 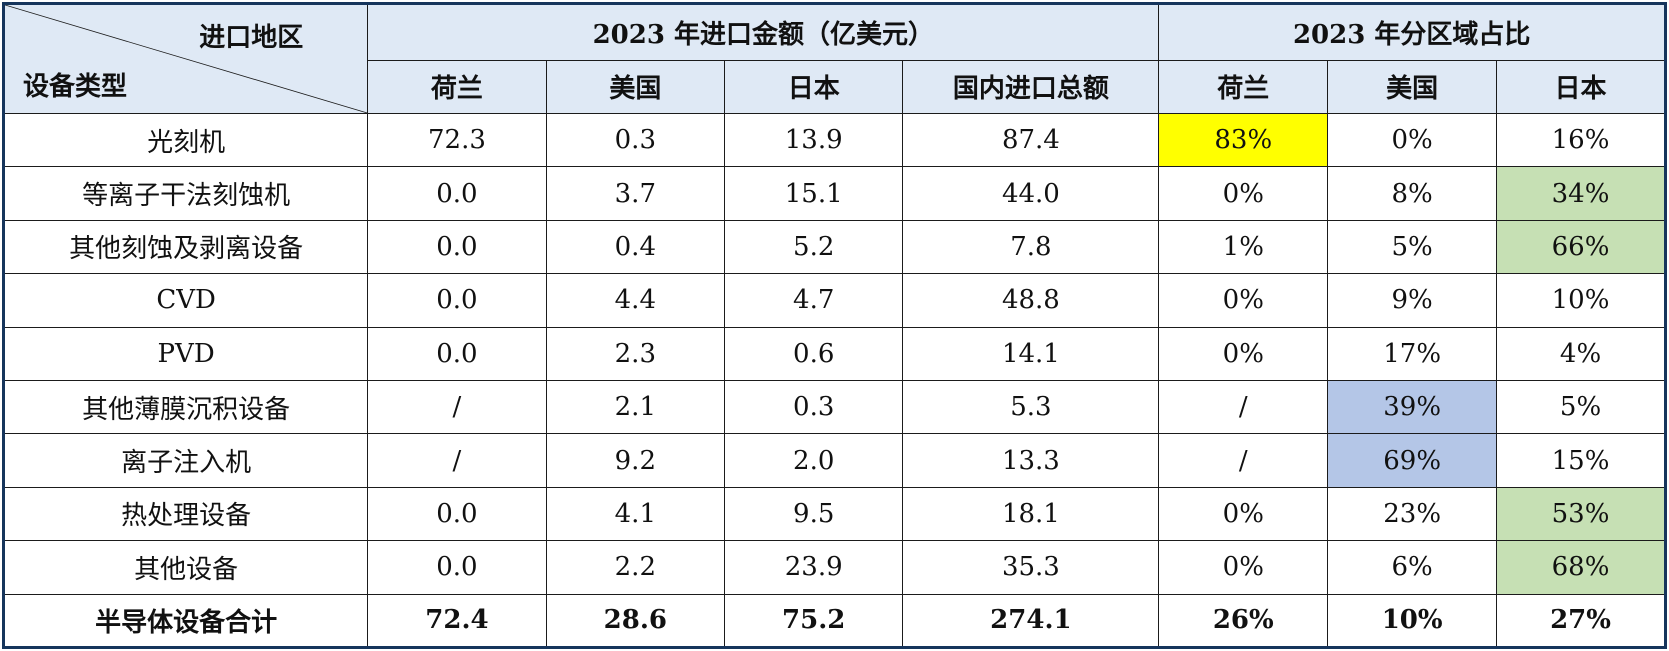 I want to click on row-label: PVD, so click(x=185, y=353).